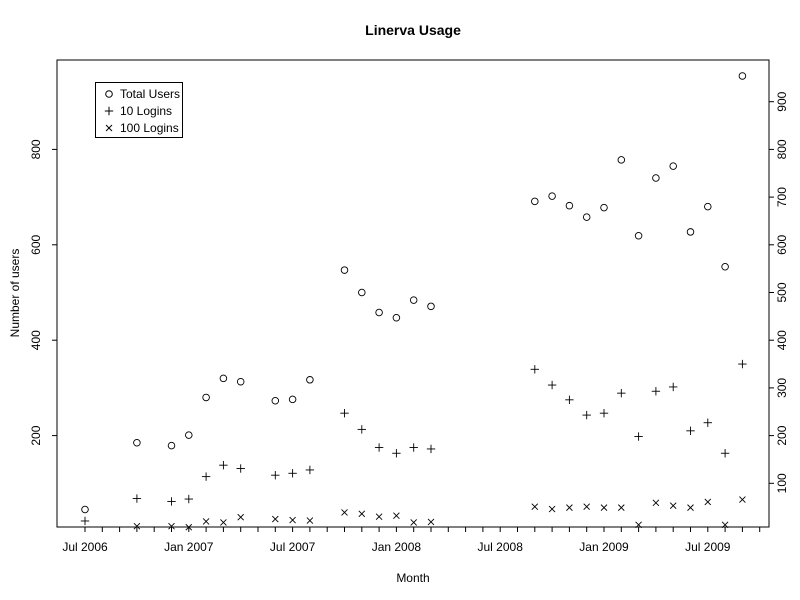  I want to click on legend-label: 10 Logins, so click(146, 110).